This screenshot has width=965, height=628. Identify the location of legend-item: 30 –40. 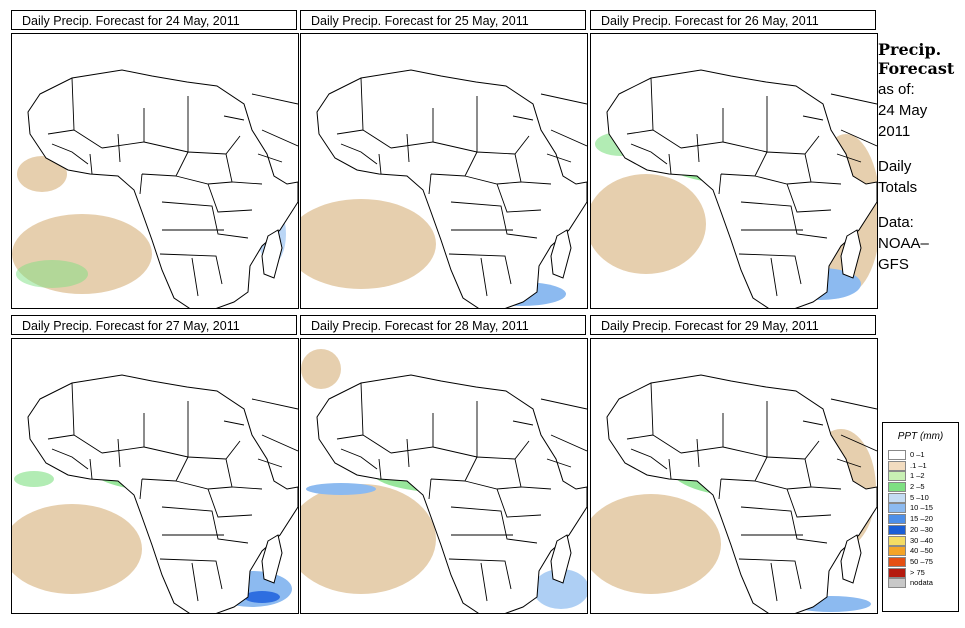
(920, 541).